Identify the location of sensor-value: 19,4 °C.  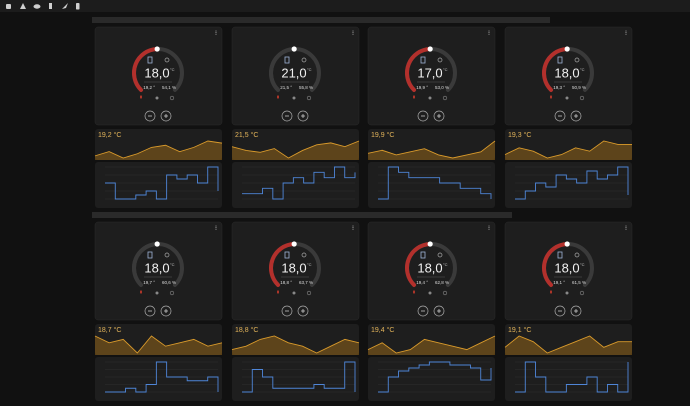
(382, 330).